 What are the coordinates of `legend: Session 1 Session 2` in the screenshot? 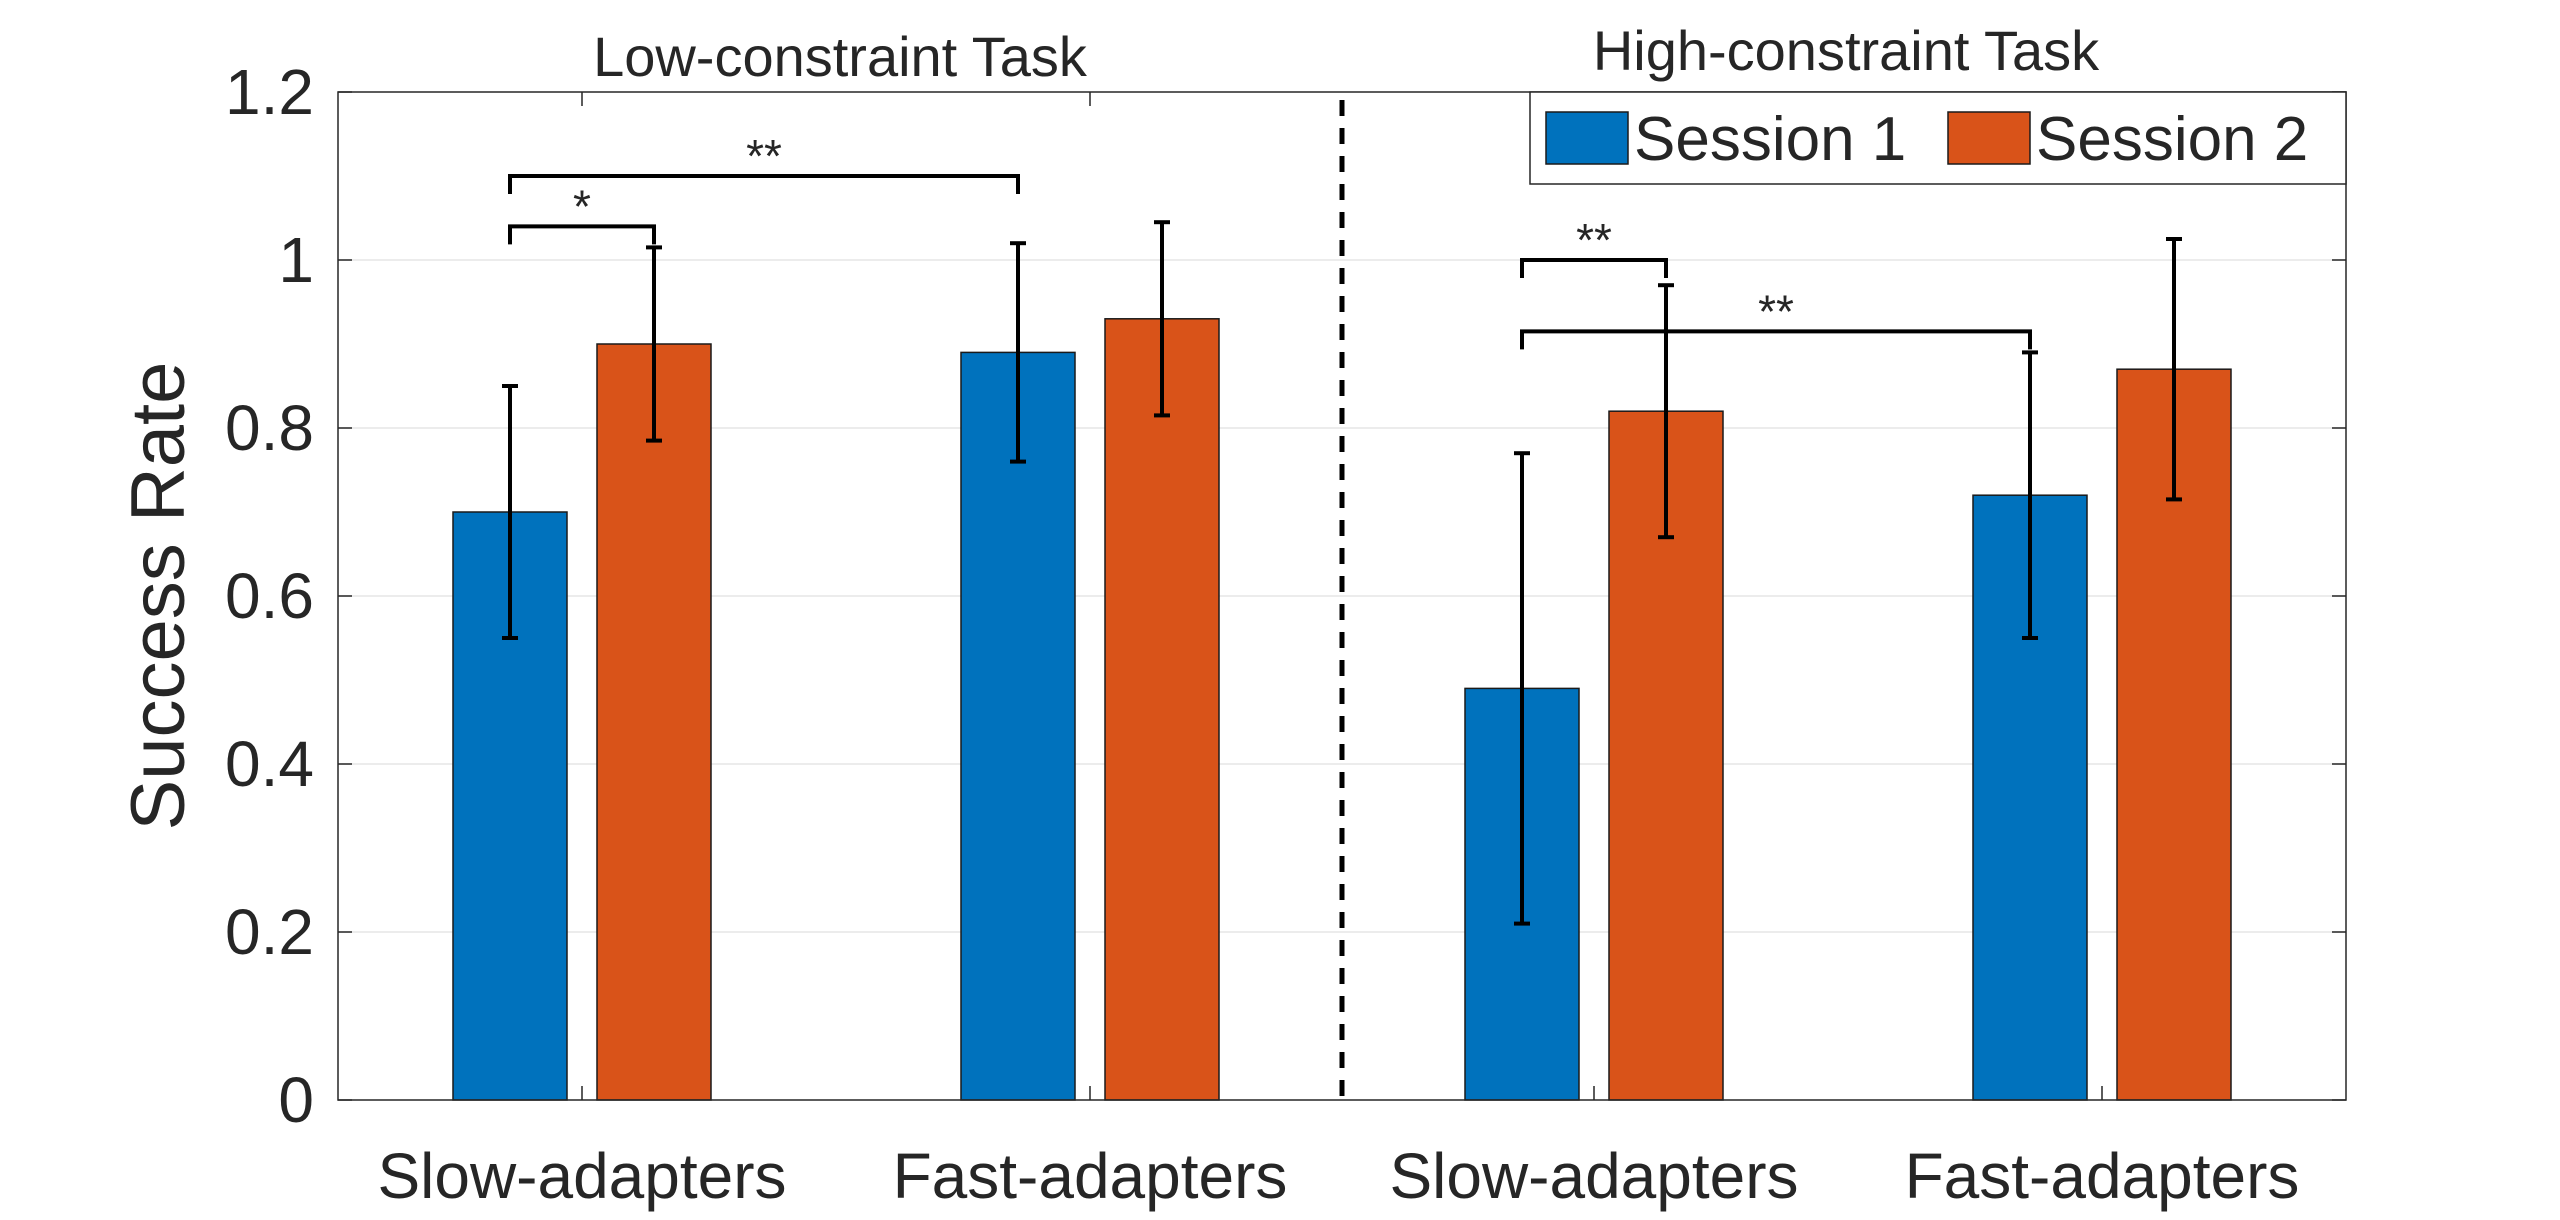 It's located at (1938, 138).